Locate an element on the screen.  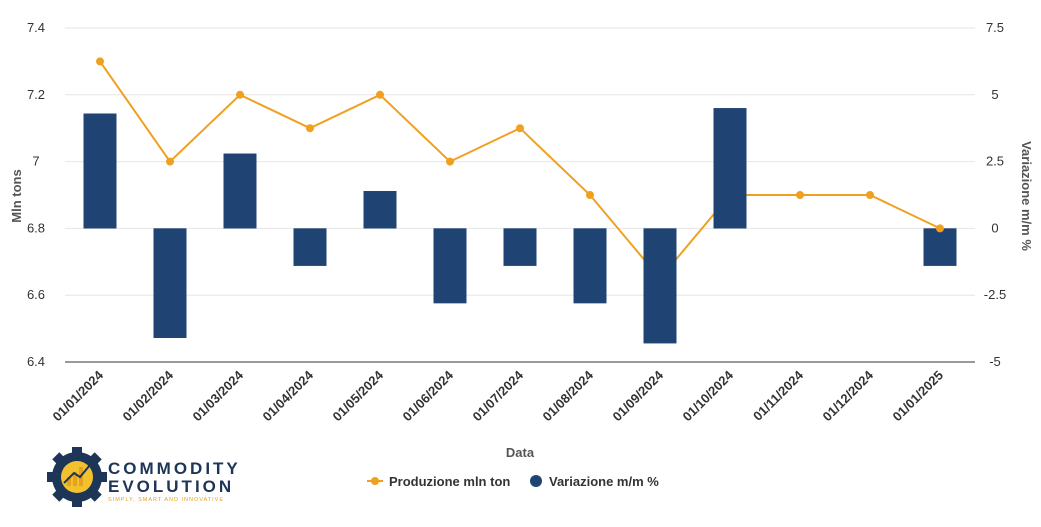
legend-item-line: Produzione mln ton is located at coordinates (438, 481).